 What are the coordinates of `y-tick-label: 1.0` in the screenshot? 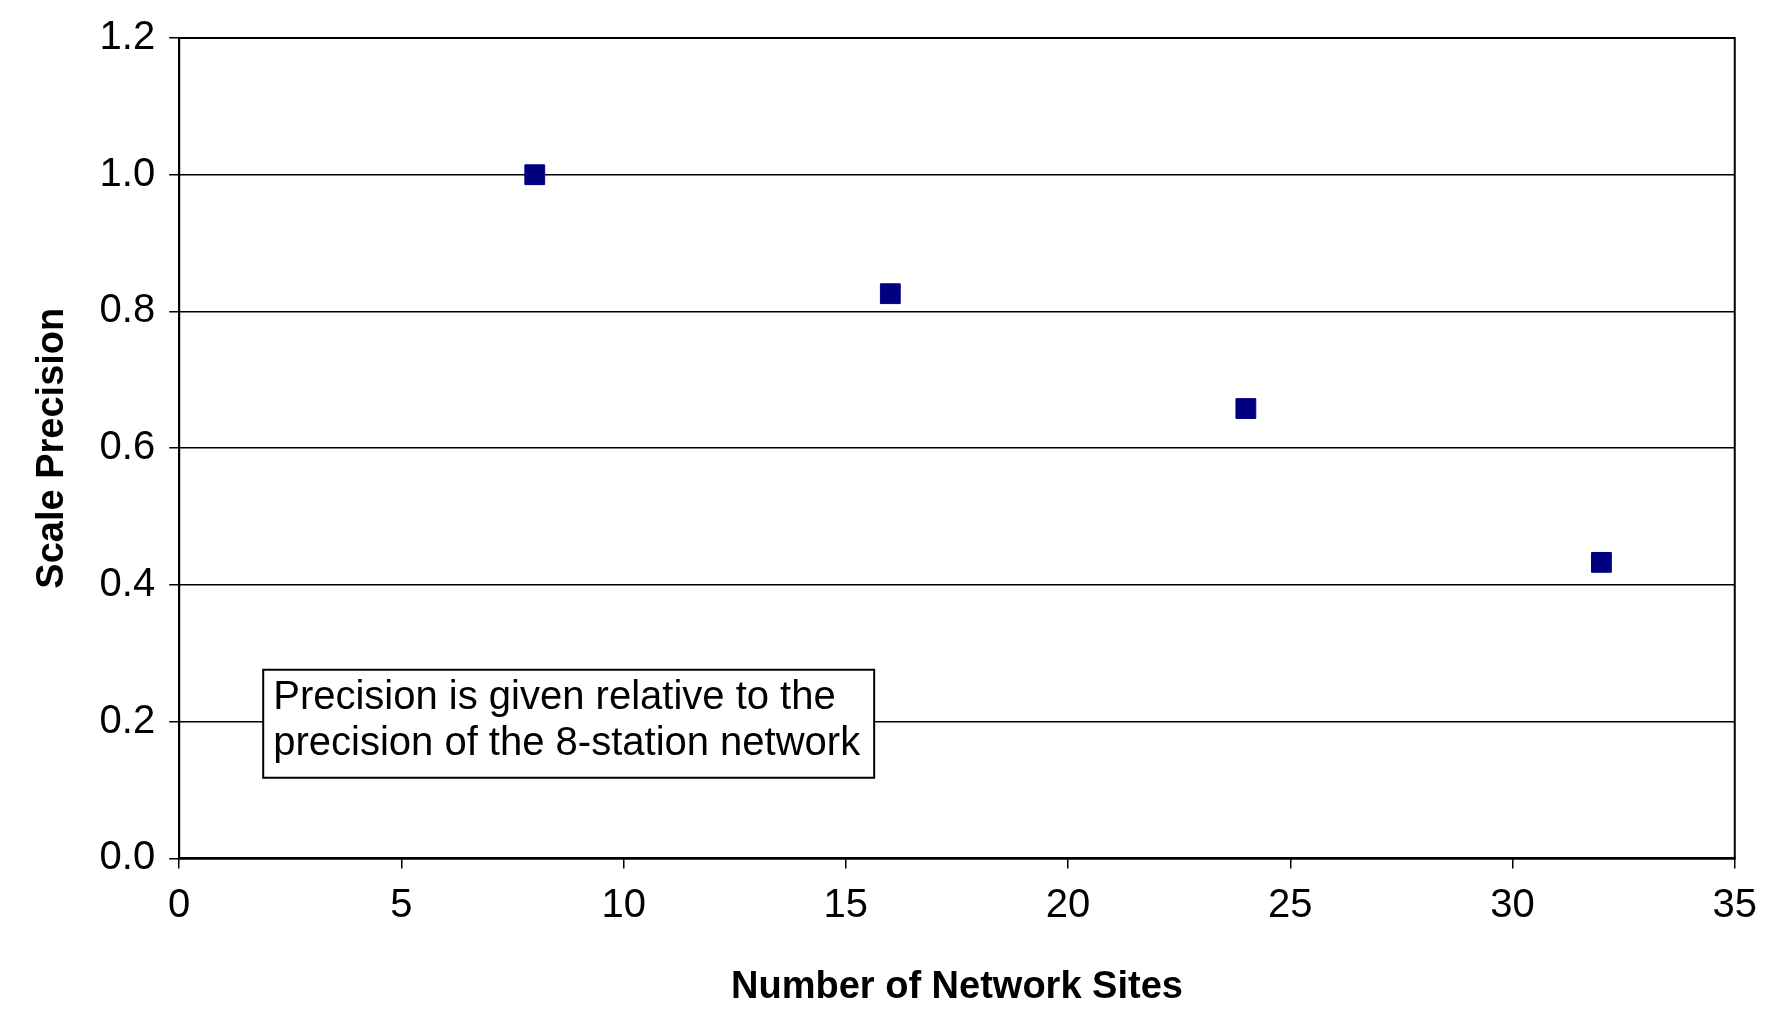 It's located at (127, 171).